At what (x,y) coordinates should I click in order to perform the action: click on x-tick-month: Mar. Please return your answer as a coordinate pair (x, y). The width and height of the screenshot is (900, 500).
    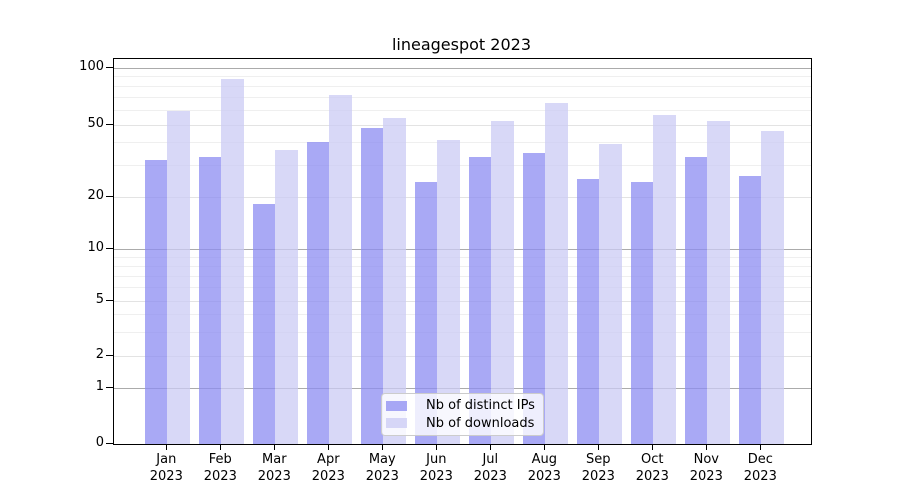
    Looking at the image, I should click on (274, 459).